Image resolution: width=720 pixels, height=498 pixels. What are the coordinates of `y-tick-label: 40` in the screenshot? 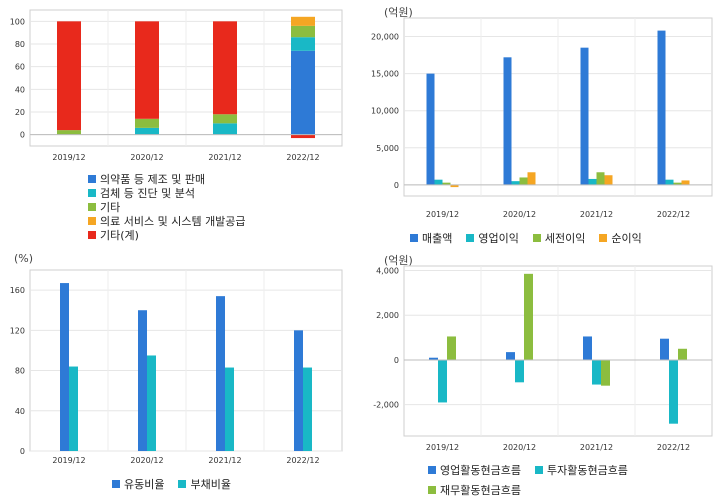 It's located at (20, 411).